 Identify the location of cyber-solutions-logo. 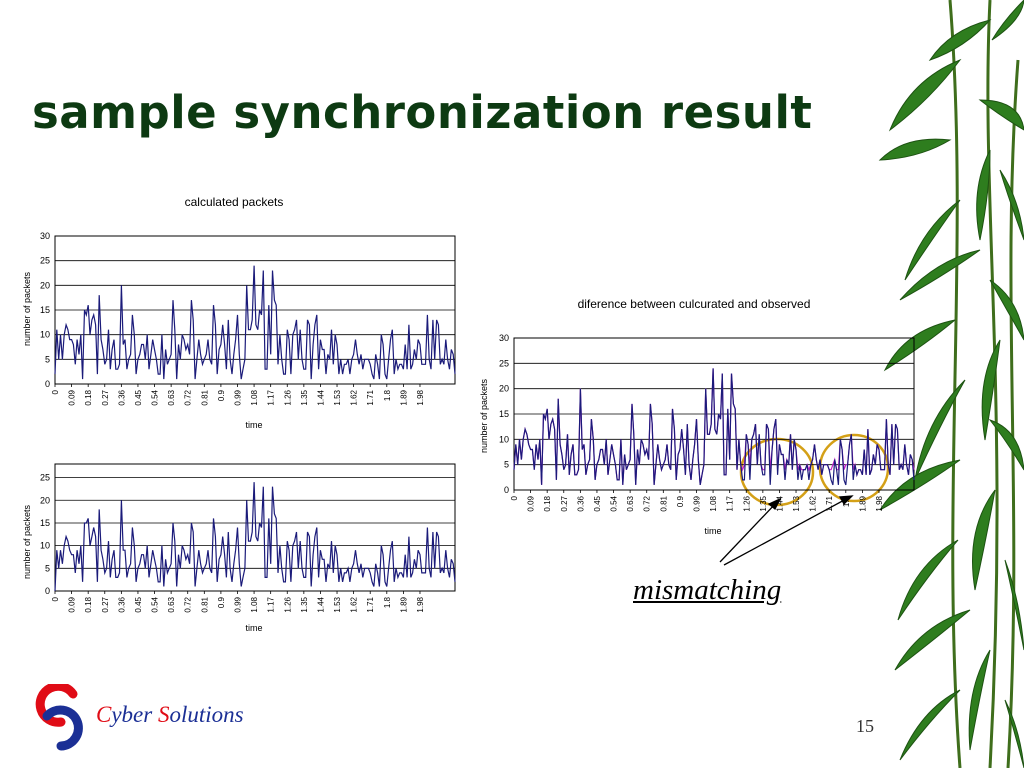
(59, 717).